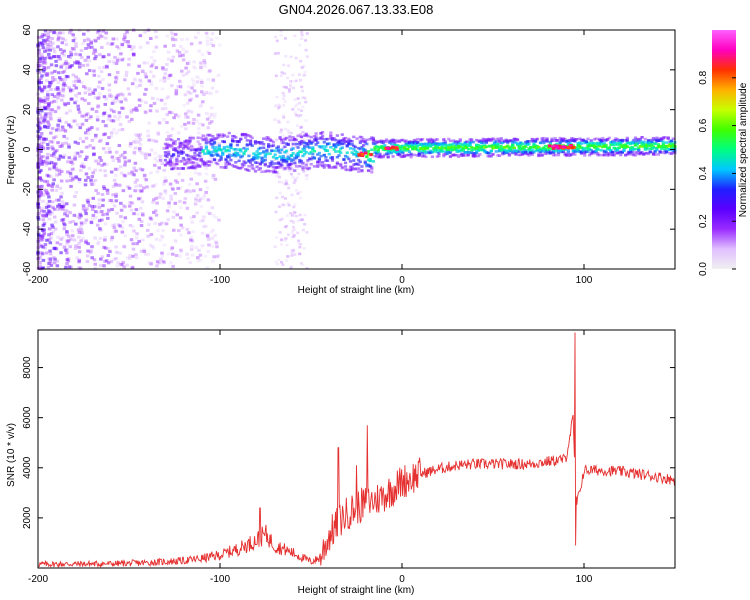 The height and width of the screenshot is (600, 750). I want to click on spectrogram-y-tick-label: -60, so click(27, 268).